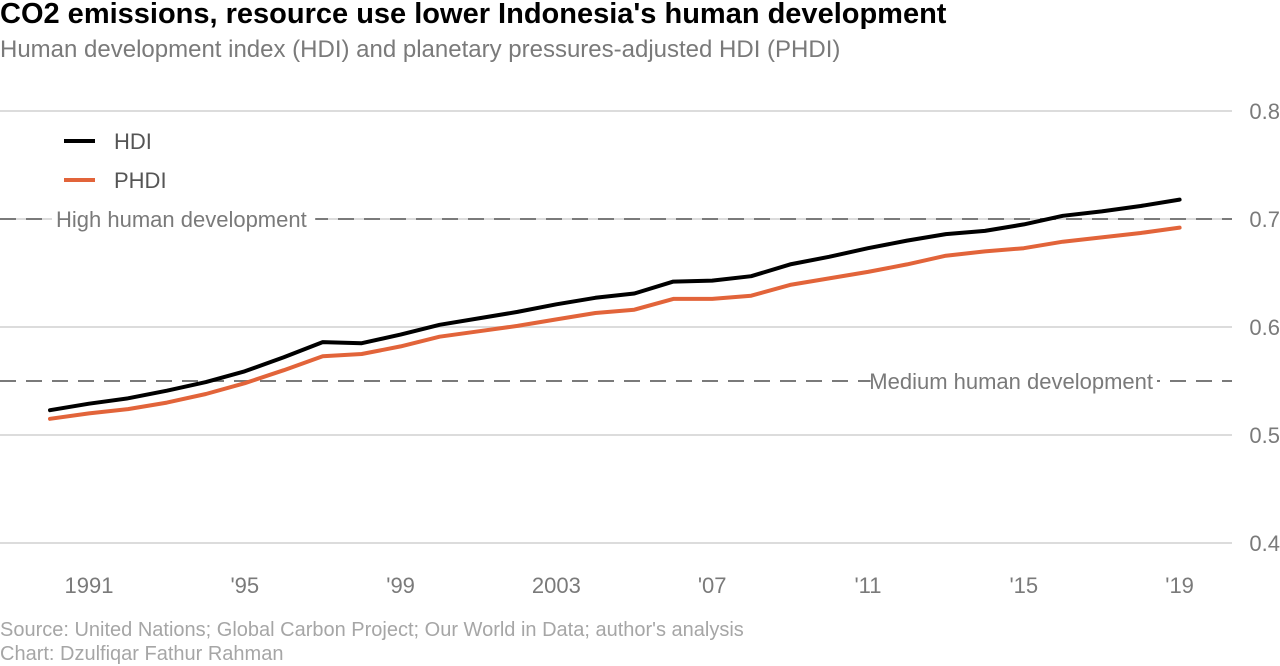 The image size is (1280, 666). I want to click on y-tick-label: 0.5, so click(1264, 435).